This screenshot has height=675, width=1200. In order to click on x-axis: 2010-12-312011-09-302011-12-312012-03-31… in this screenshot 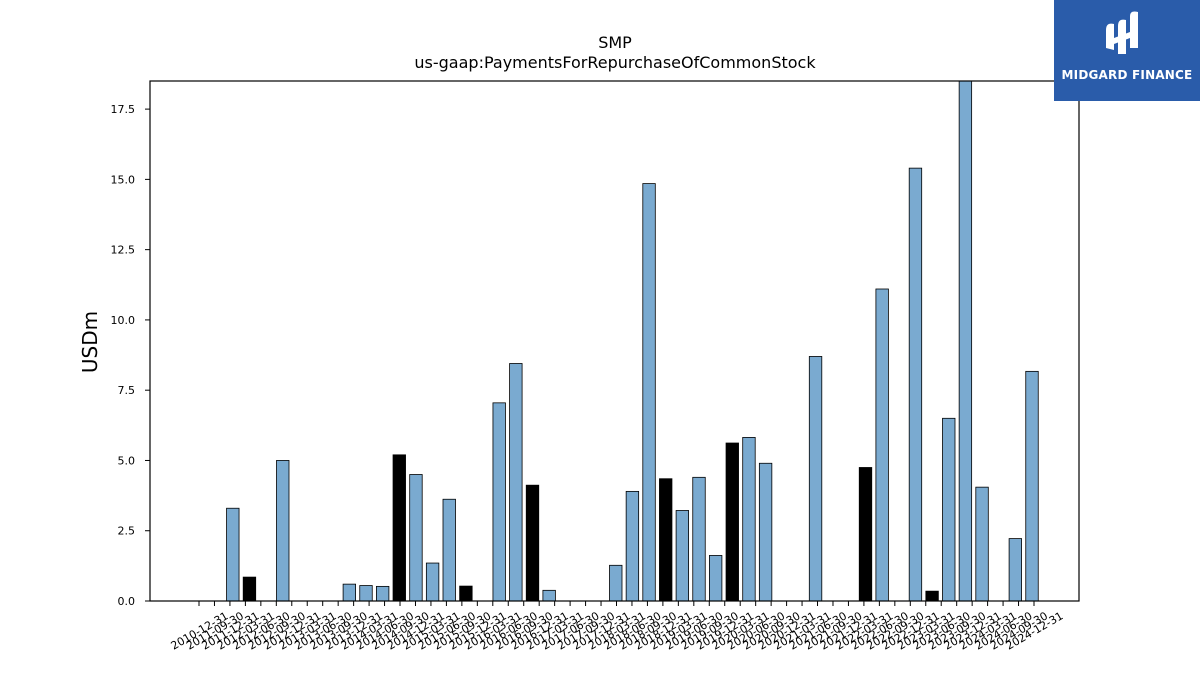, I will do `click(617, 627)`.